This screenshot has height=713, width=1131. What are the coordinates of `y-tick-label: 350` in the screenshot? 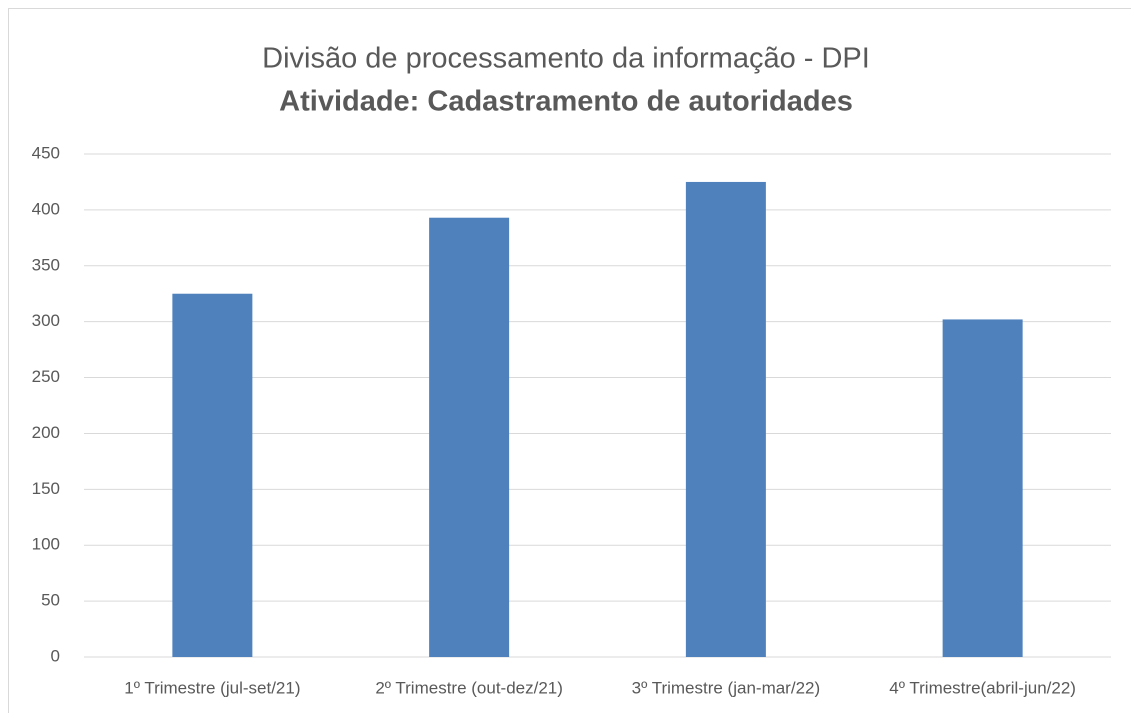 It's located at (46, 264).